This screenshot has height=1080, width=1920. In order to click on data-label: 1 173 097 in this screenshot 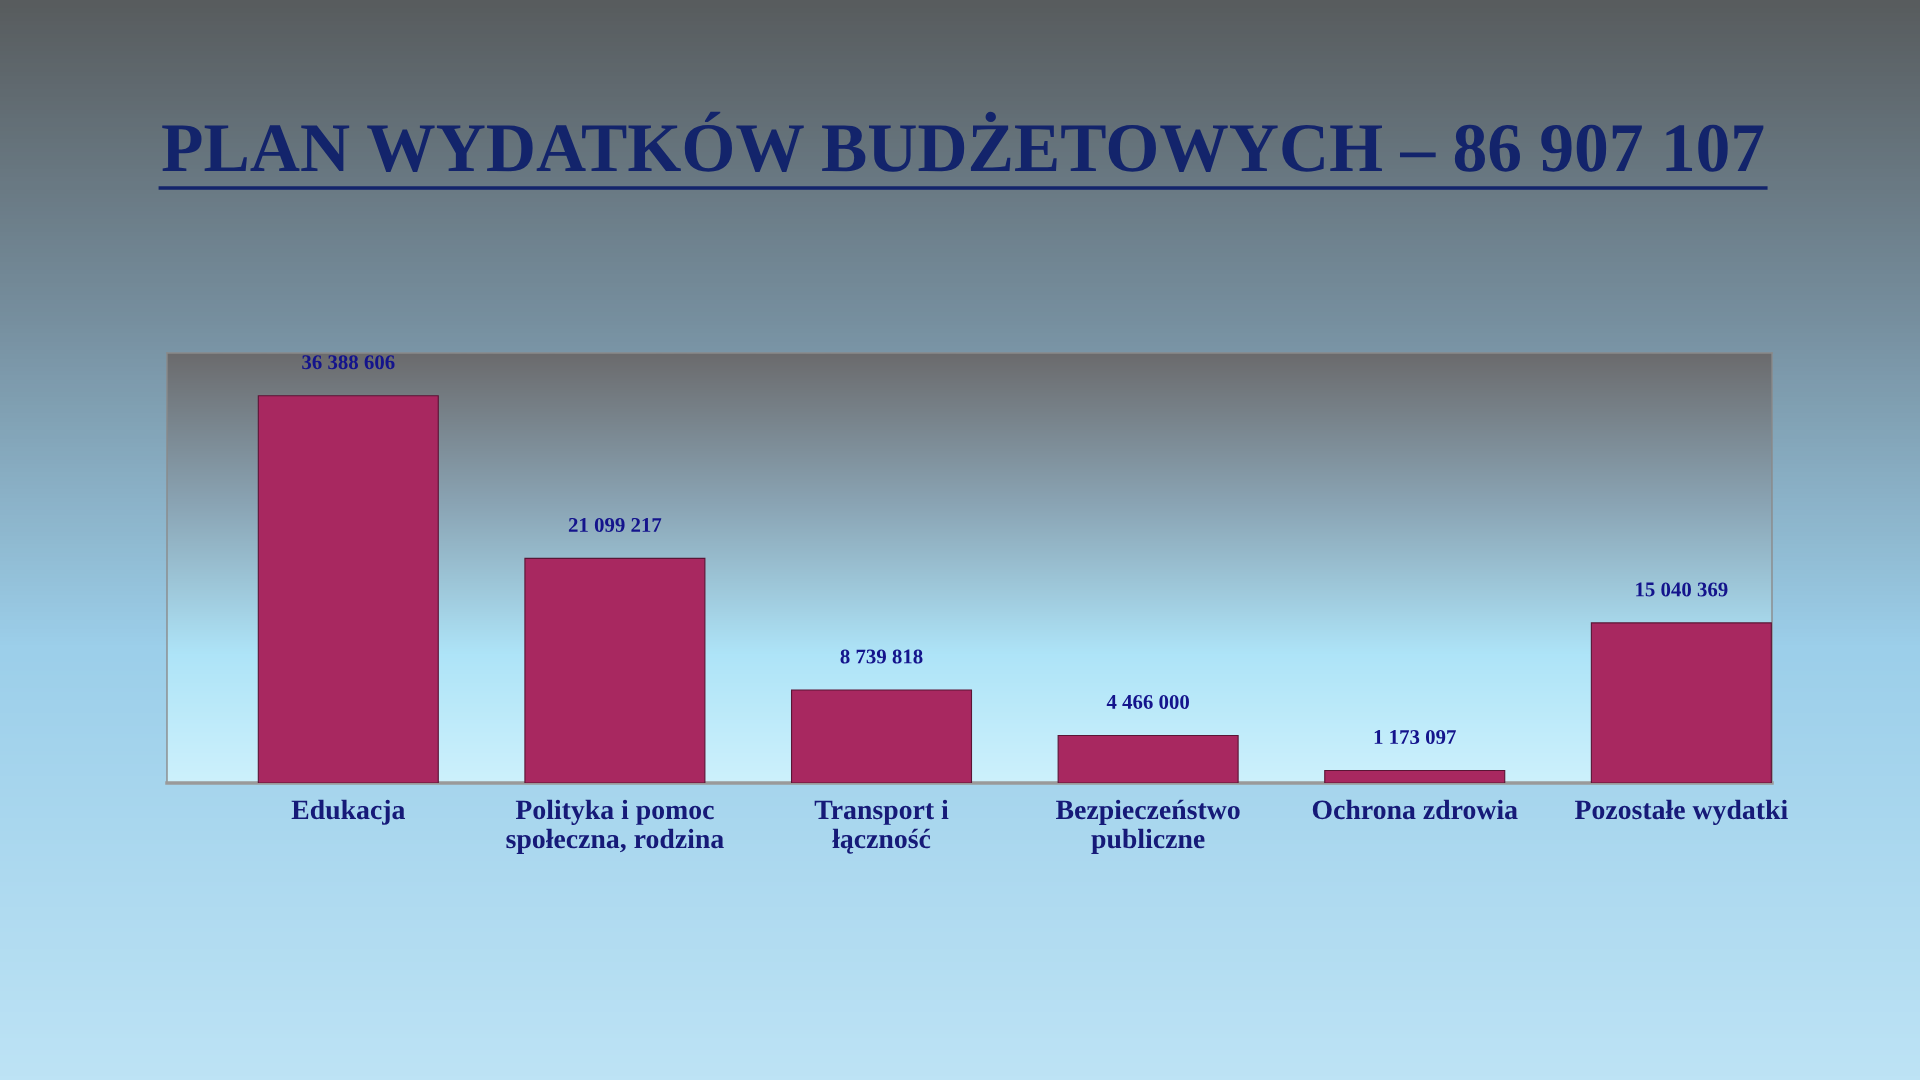, I will do `click(1415, 737)`.